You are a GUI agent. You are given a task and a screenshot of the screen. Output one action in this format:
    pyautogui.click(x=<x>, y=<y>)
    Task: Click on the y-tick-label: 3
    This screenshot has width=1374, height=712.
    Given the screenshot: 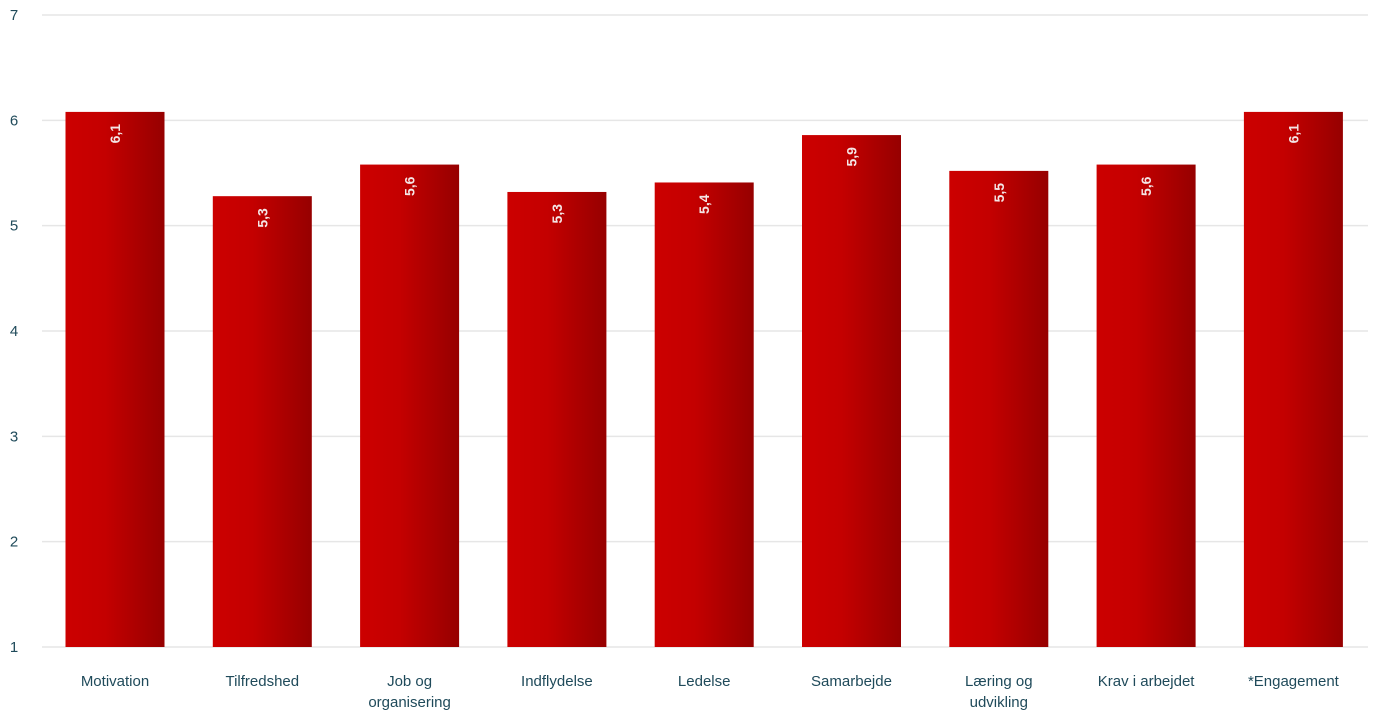 What is the action you would take?
    pyautogui.click(x=14, y=436)
    